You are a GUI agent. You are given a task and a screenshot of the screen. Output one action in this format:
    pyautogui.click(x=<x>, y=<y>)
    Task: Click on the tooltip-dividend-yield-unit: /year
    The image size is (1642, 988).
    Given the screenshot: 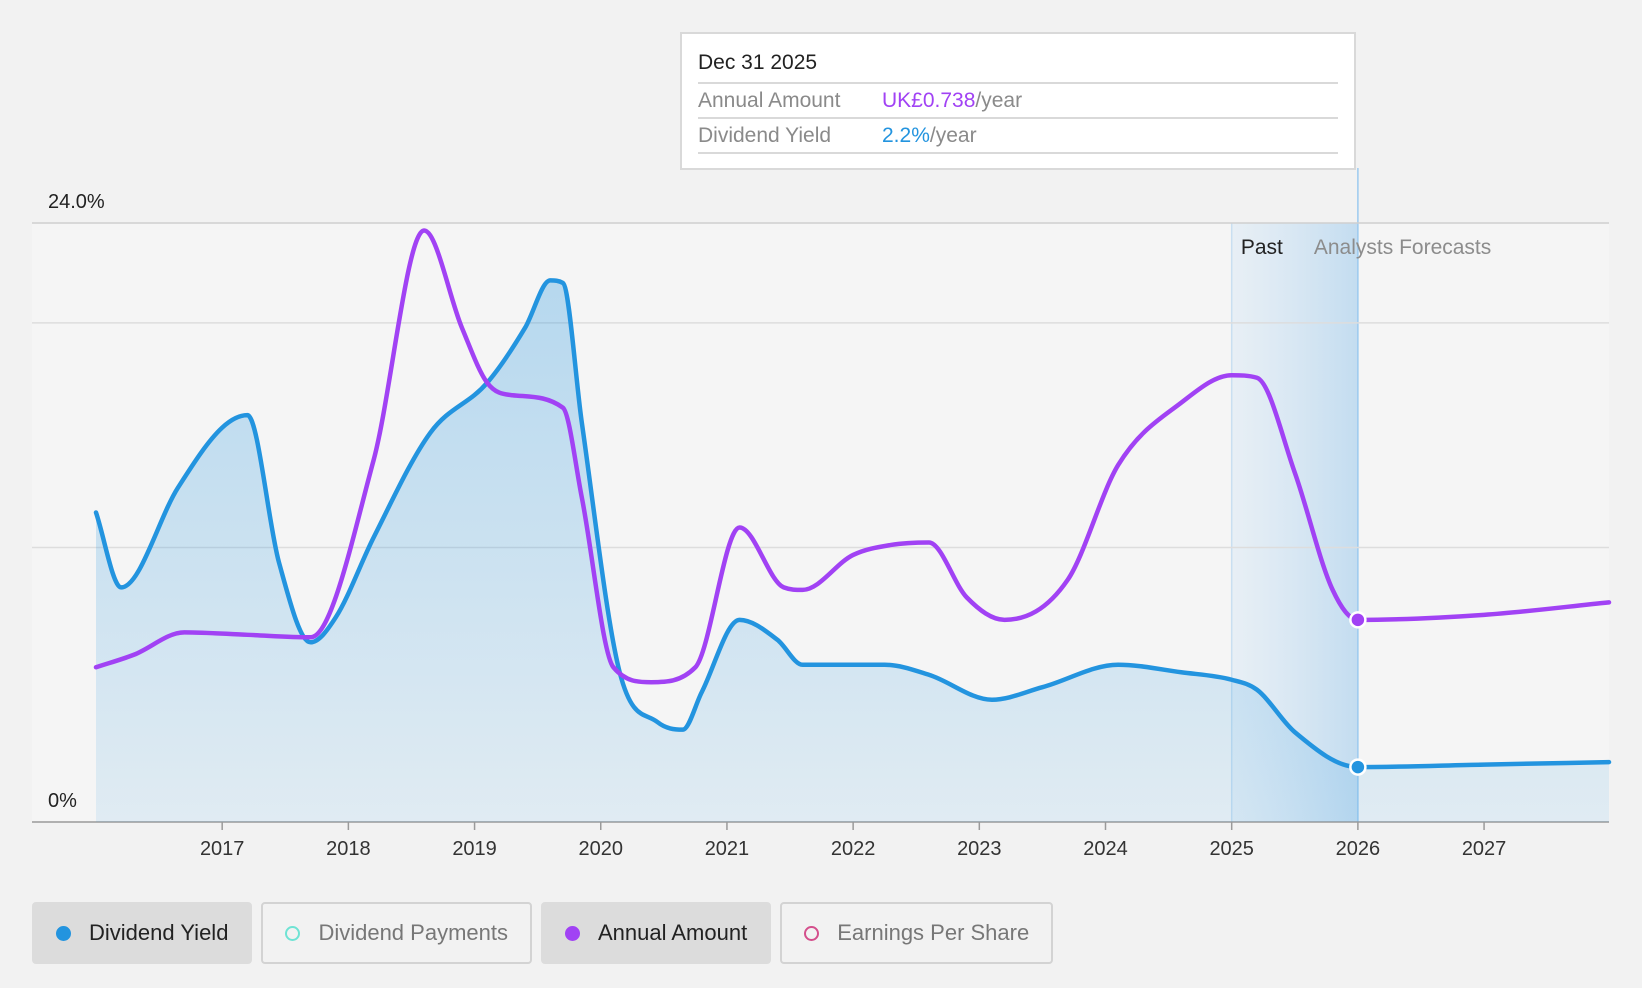 What is the action you would take?
    pyautogui.click(x=953, y=135)
    